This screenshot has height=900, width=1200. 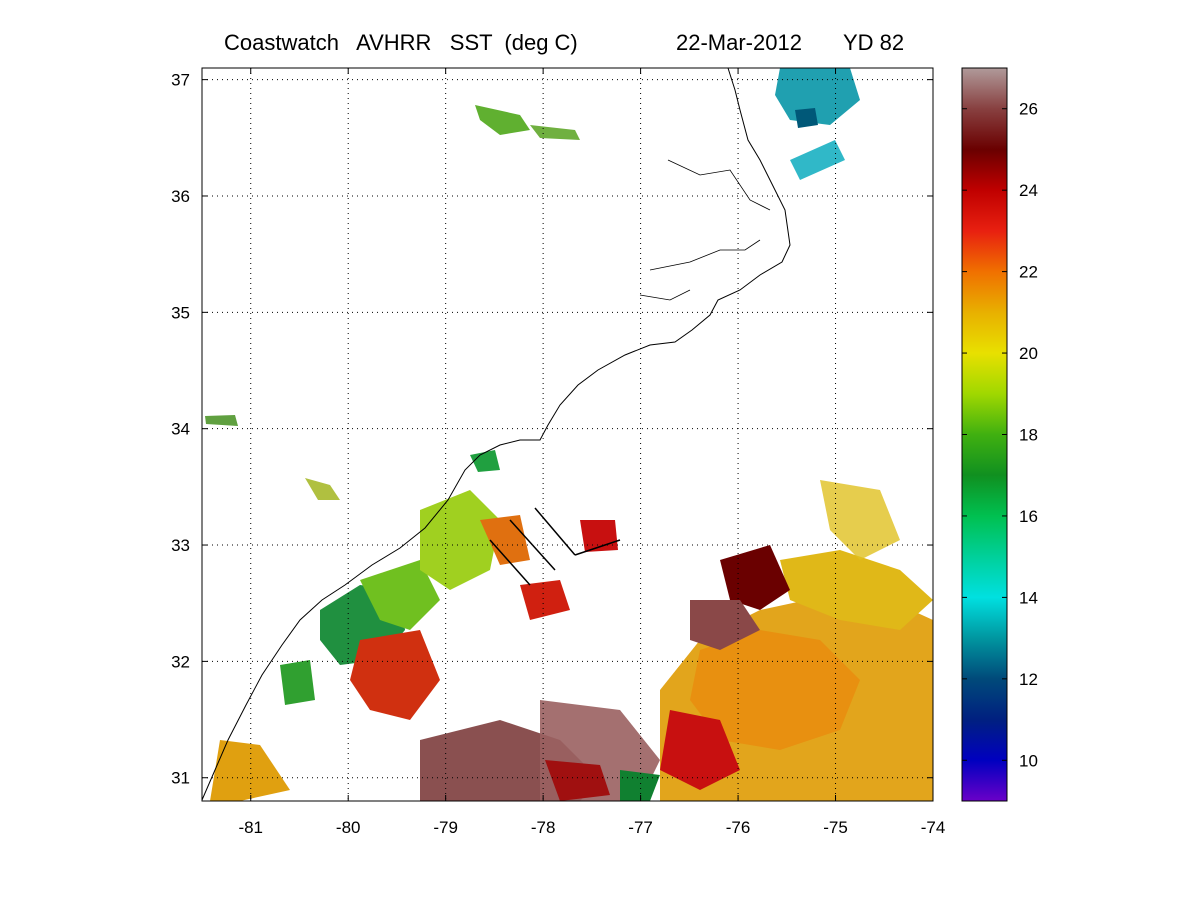 I want to click on colorbar-tick-label: 10, so click(x=1028, y=760).